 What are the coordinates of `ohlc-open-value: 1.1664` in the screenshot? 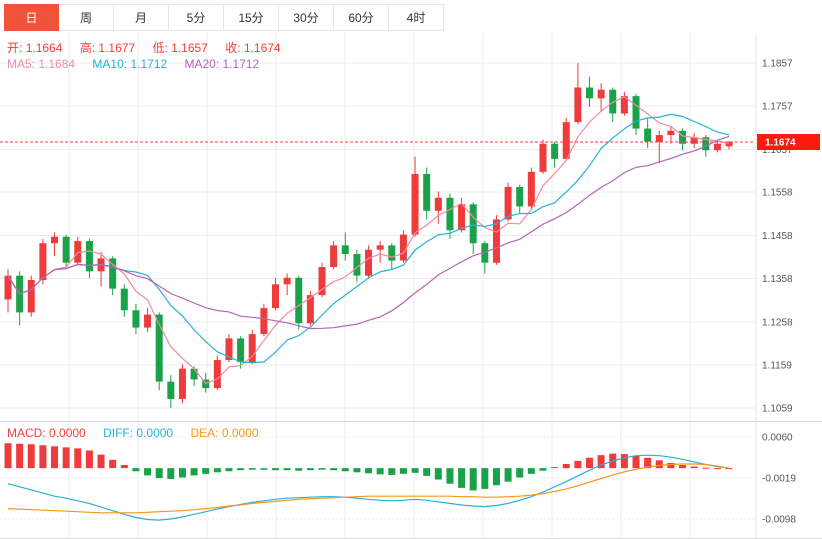 It's located at (44, 48).